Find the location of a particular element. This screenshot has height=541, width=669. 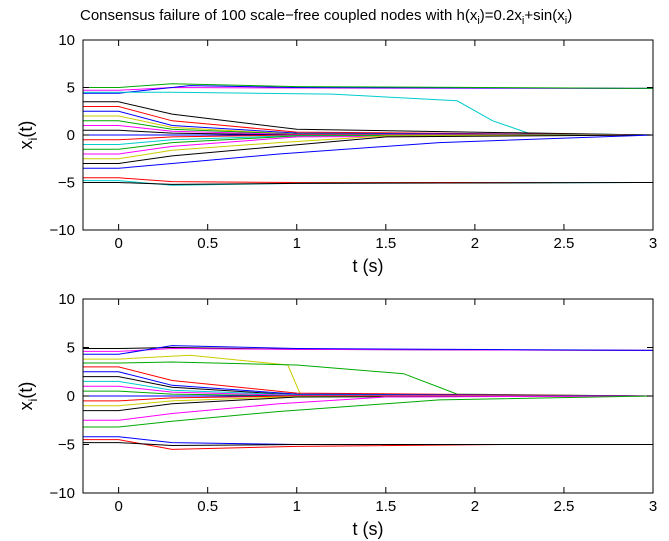

title-text-2: )=0.2x is located at coordinates (501, 15).